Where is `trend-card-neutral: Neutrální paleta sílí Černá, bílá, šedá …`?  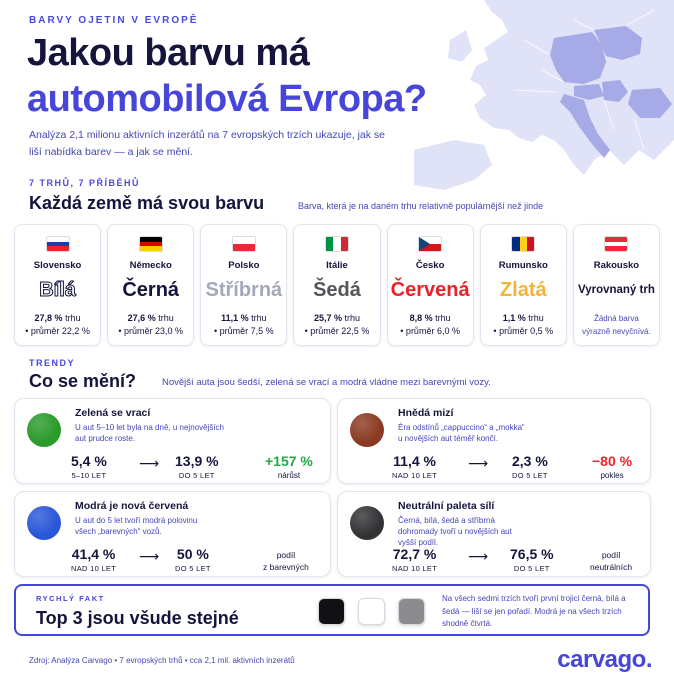
trend-card-neutral: Neutrální paleta sílí Černá, bílá, šedá … is located at coordinates (494, 534).